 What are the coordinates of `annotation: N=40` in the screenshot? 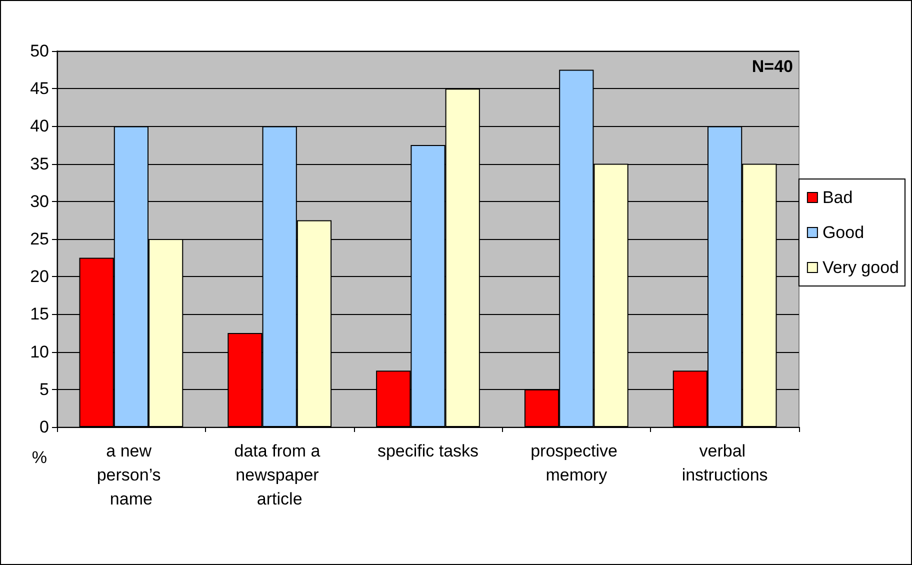 It's located at (773, 66).